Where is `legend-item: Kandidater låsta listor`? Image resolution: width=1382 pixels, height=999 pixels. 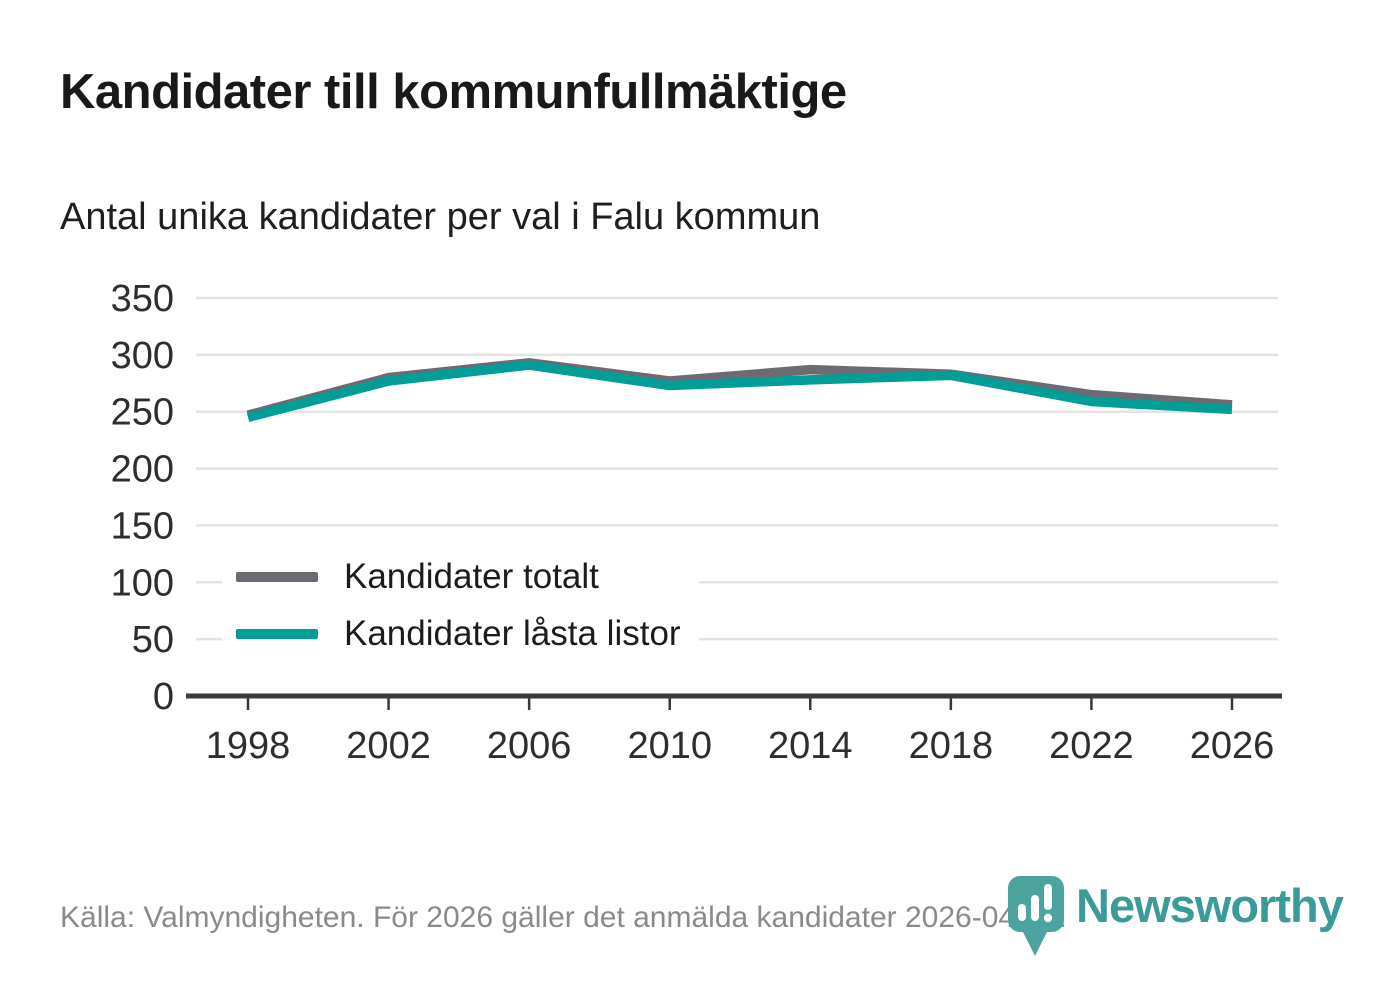
legend-item: Kandidater låsta listor is located at coordinates (460, 633).